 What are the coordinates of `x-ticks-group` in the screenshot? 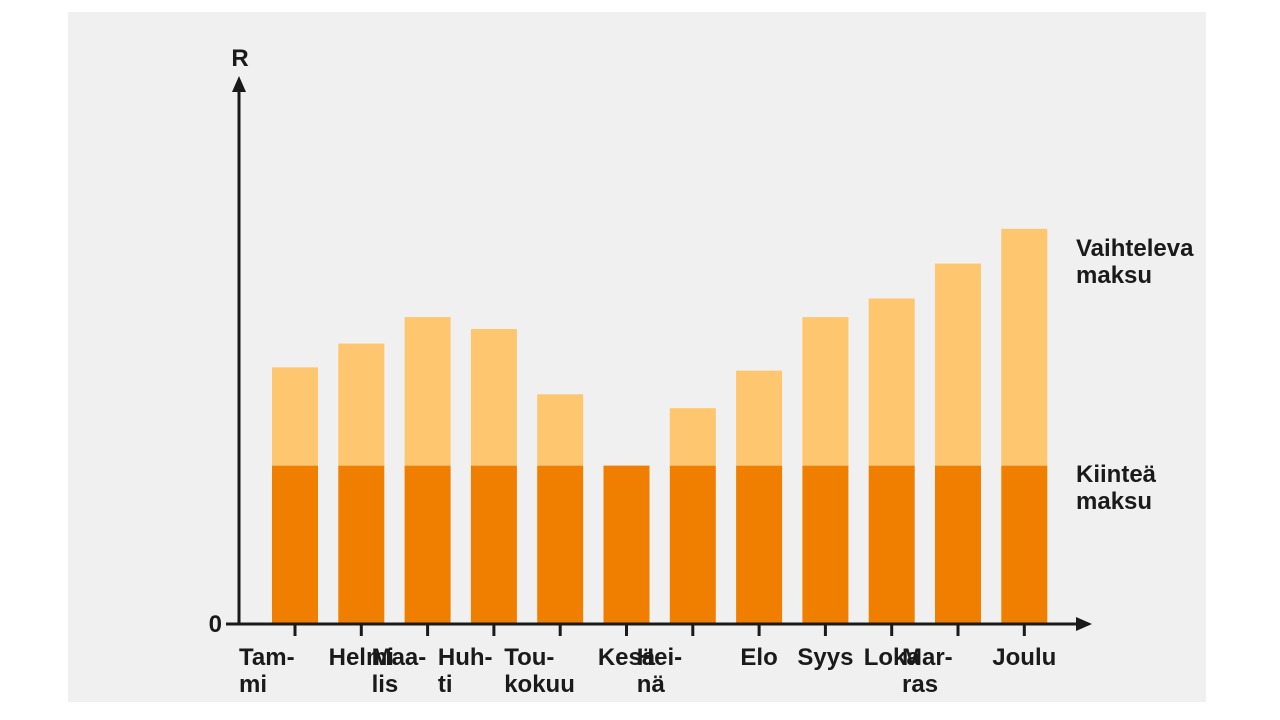 It's located at (659, 630).